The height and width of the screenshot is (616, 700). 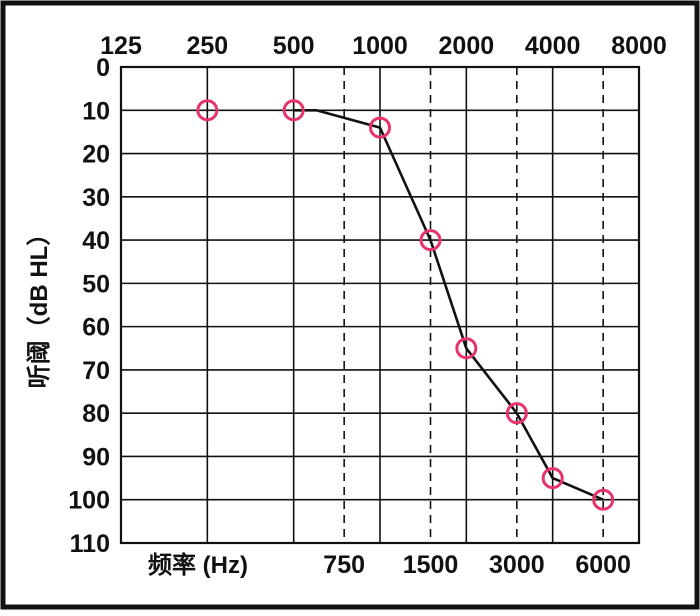 What do you see at coordinates (96, 371) in the screenshot?
I see `y-tick-label-70: 70` at bounding box center [96, 371].